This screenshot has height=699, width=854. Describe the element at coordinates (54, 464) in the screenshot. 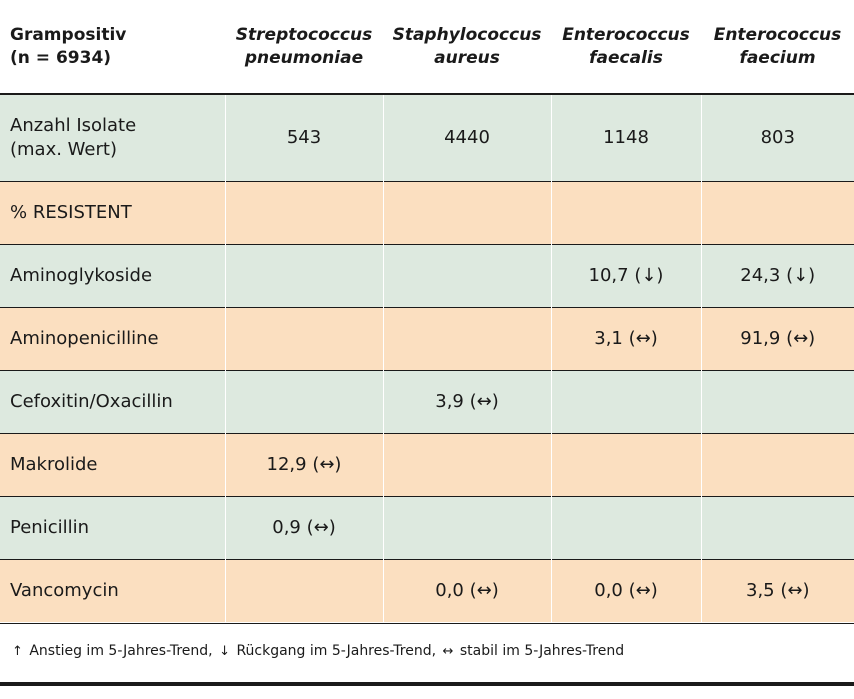

I see `row-label: Makrolide` at that location.